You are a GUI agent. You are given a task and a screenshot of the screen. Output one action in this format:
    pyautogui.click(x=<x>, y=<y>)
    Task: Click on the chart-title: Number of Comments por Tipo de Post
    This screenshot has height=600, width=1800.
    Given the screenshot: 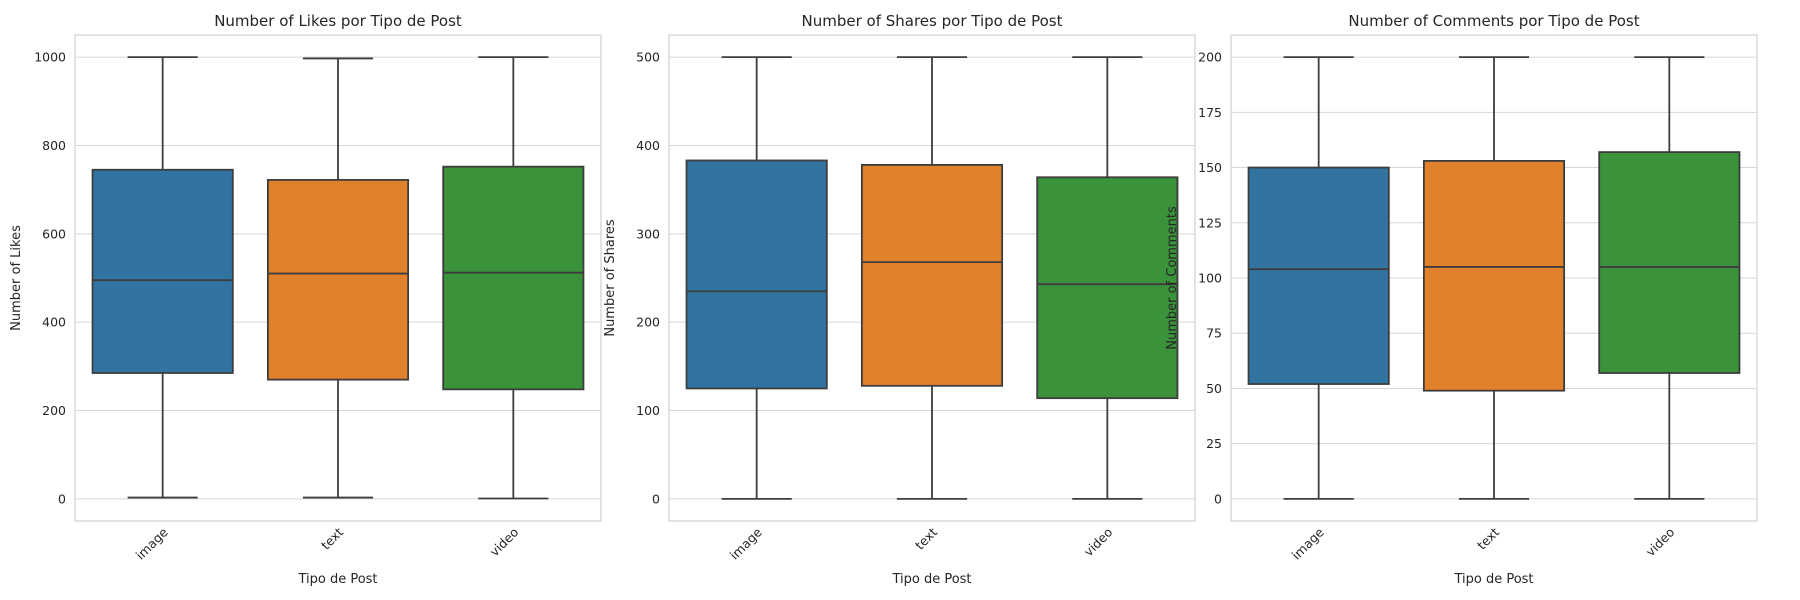 What is the action you would take?
    pyautogui.click(x=1493, y=21)
    